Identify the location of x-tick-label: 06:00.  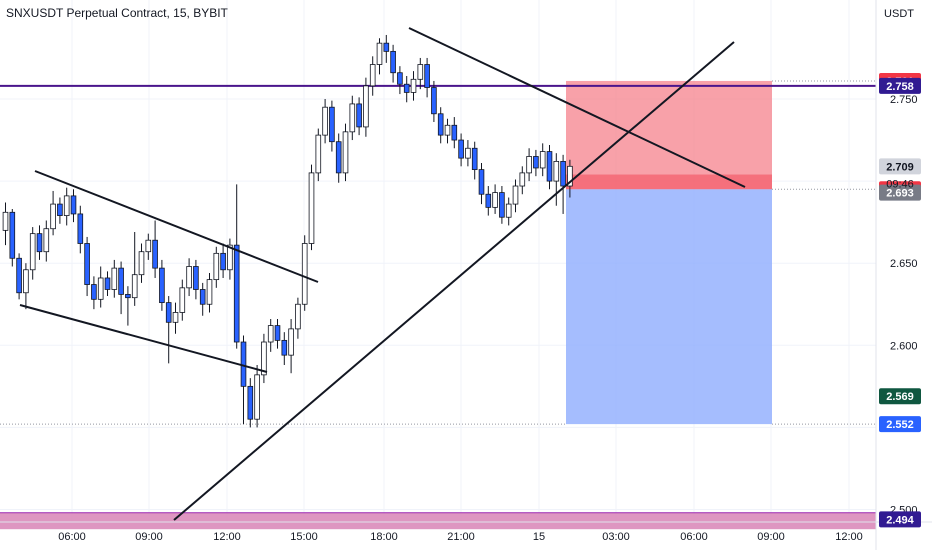
(694, 537).